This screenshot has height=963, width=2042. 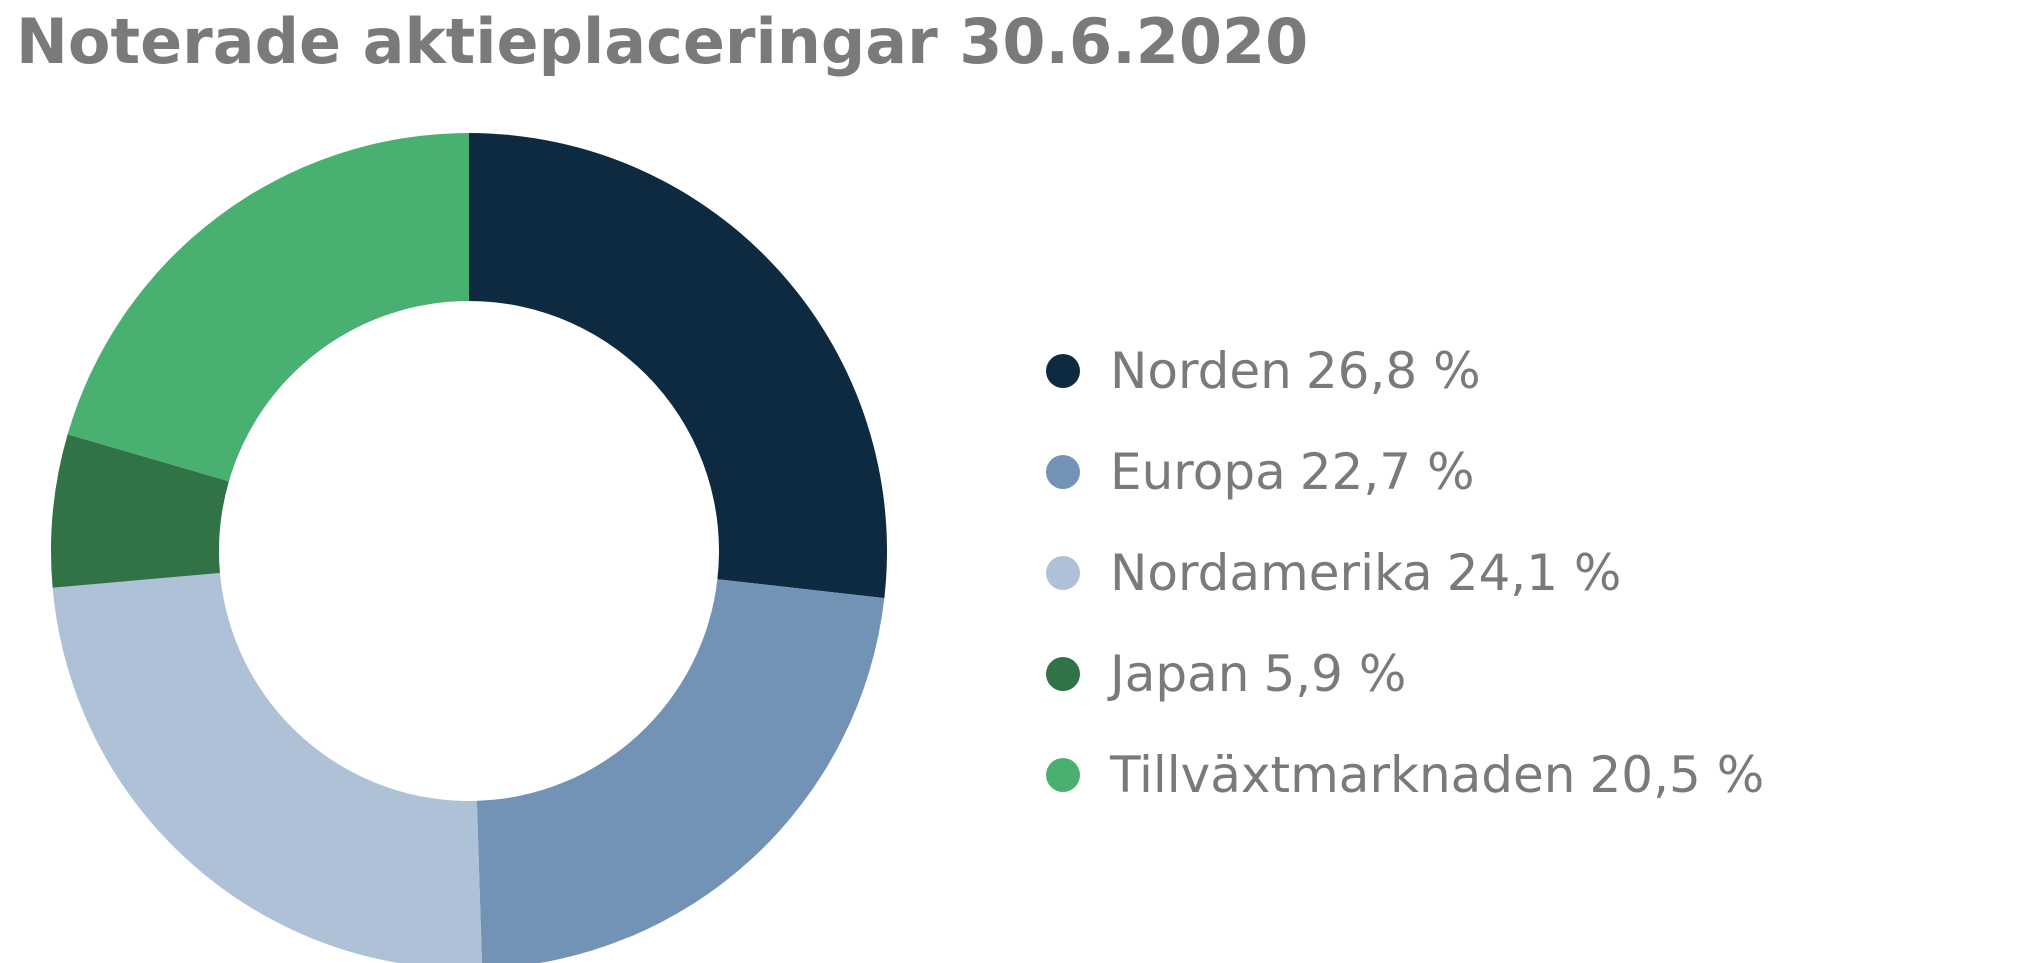 What do you see at coordinates (1295, 370) in the screenshot?
I see `legend-label: Norden 26,8 %` at bounding box center [1295, 370].